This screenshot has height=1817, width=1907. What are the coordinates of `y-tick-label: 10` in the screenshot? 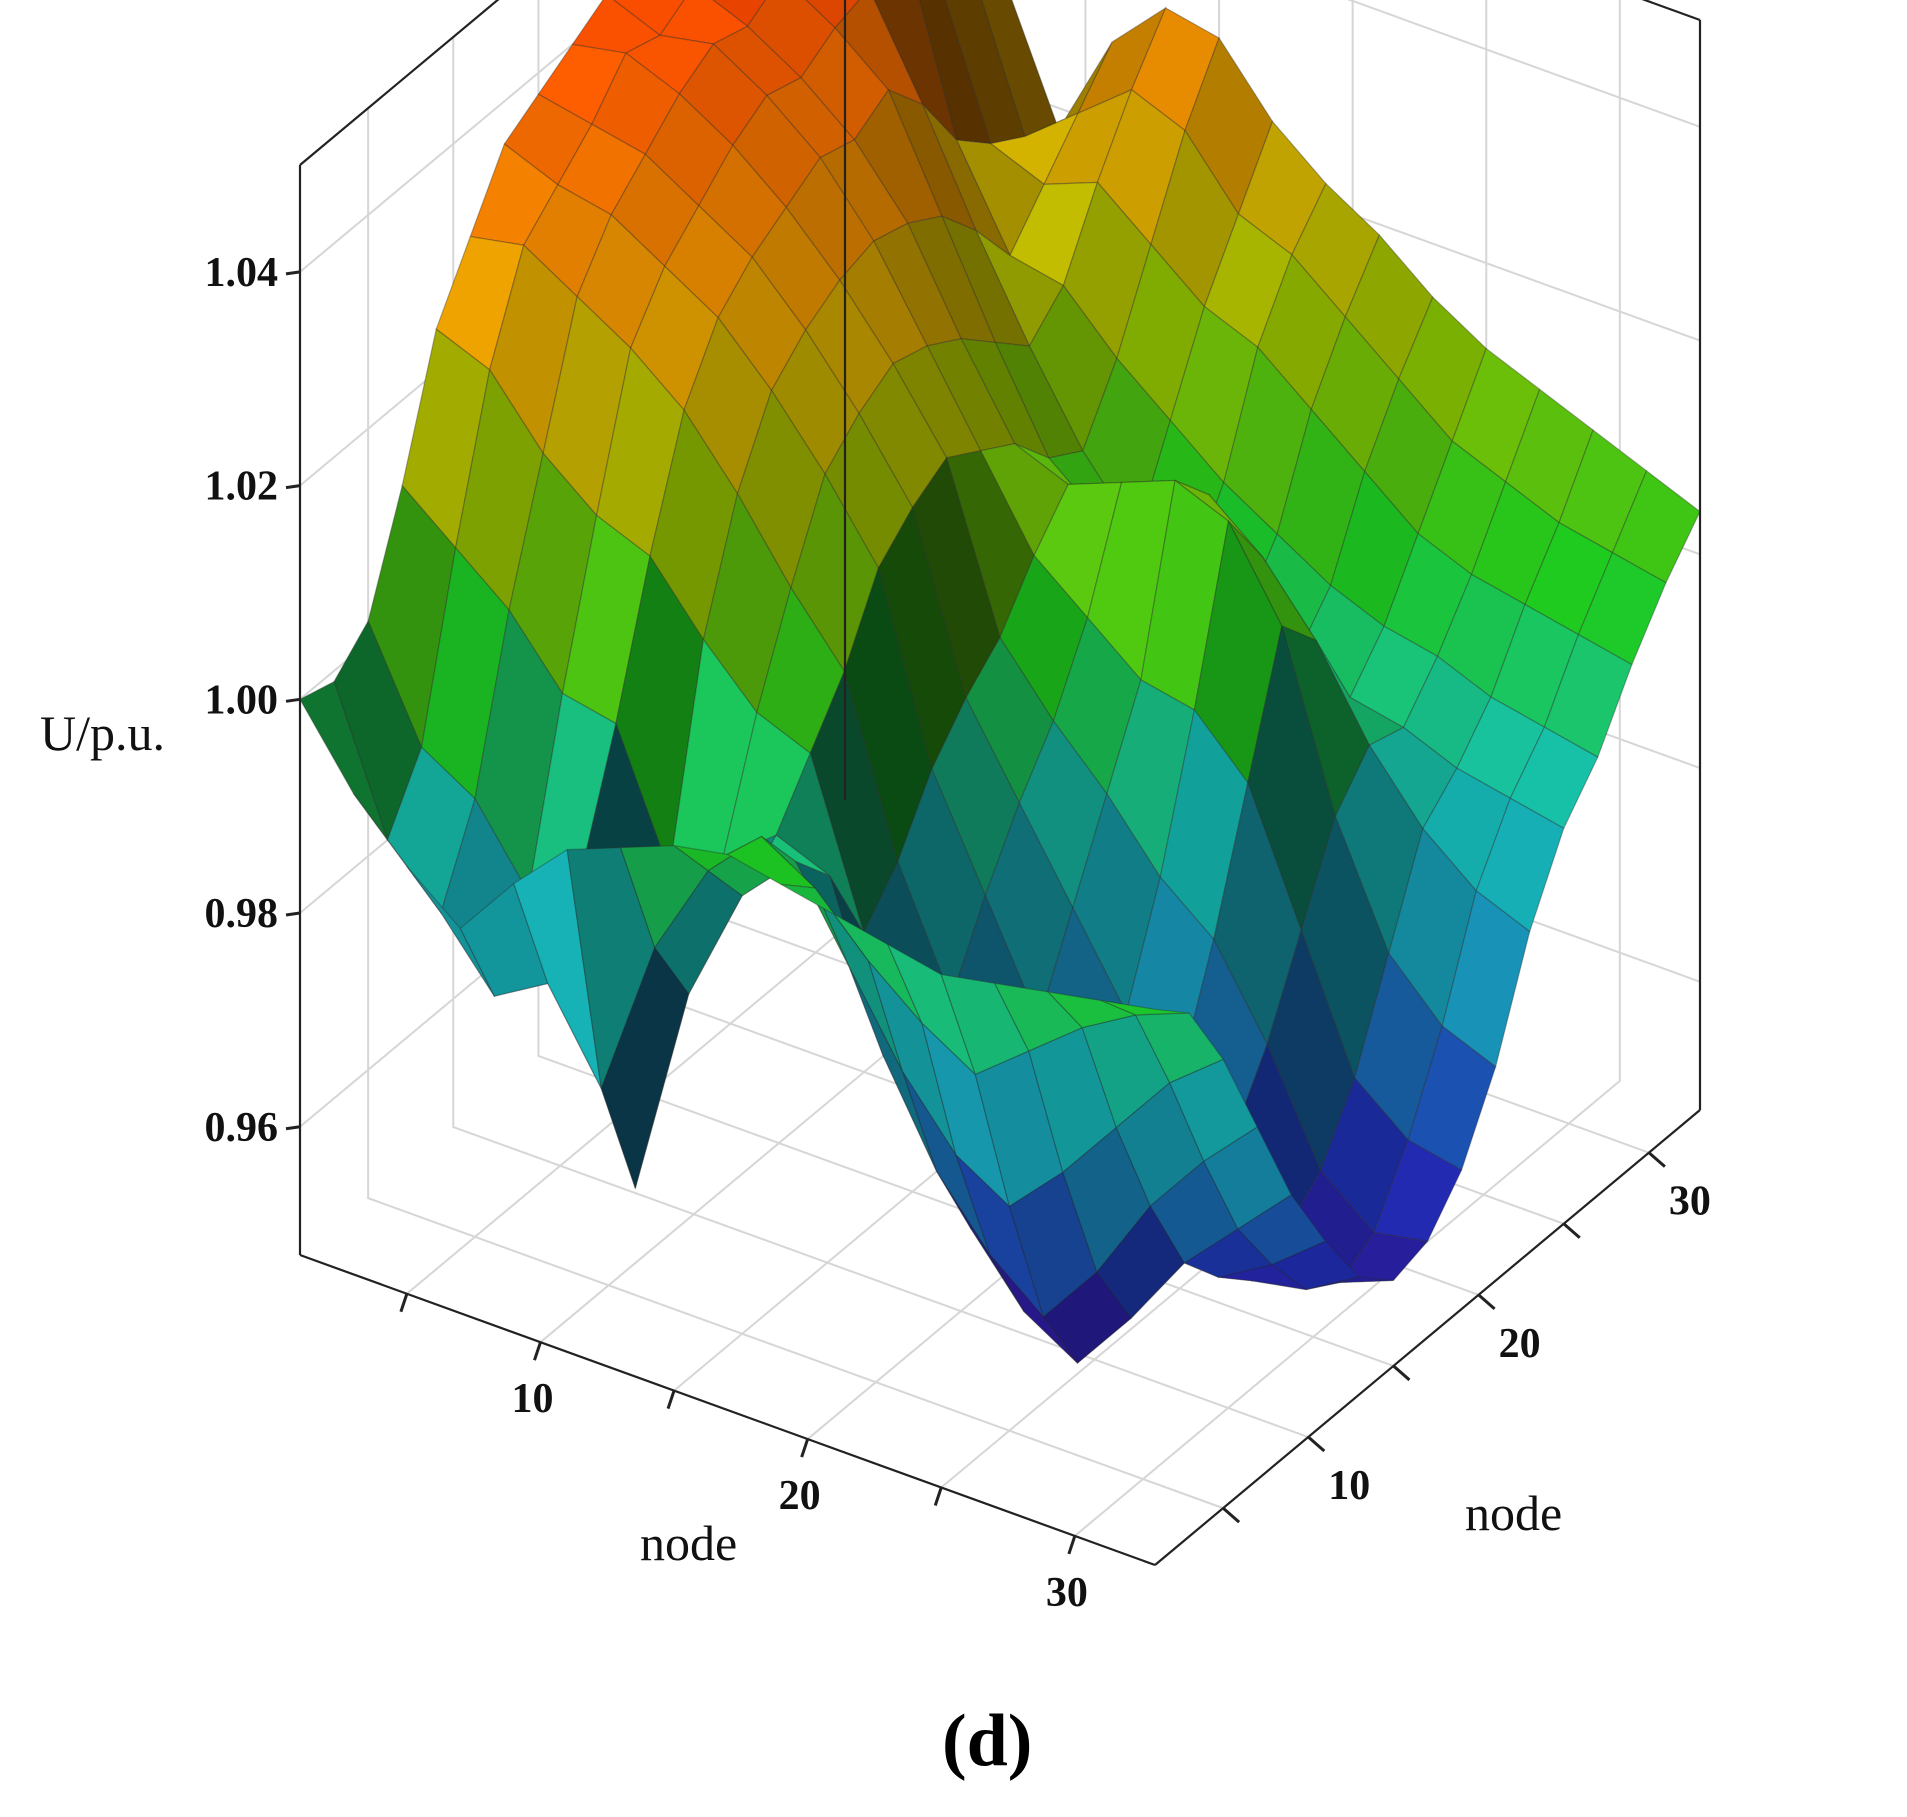 It's located at (1349, 1486).